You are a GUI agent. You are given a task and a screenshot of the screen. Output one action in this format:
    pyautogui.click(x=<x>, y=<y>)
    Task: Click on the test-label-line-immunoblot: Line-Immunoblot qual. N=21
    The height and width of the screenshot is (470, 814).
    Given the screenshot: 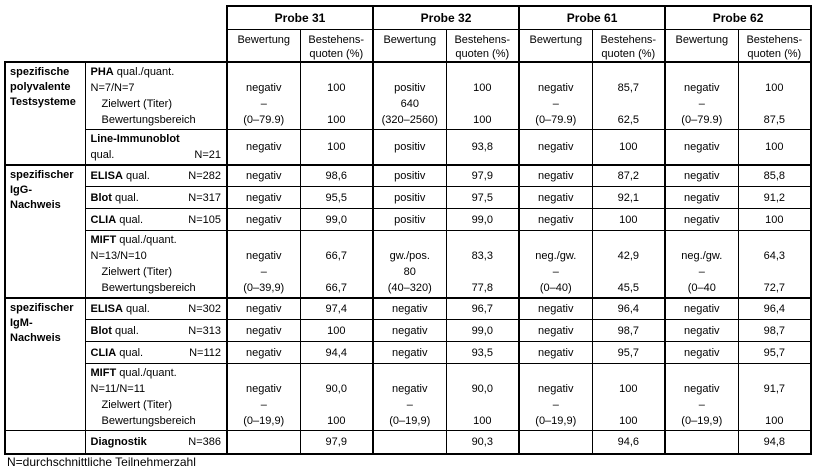 What is the action you would take?
    pyautogui.click(x=156, y=147)
    